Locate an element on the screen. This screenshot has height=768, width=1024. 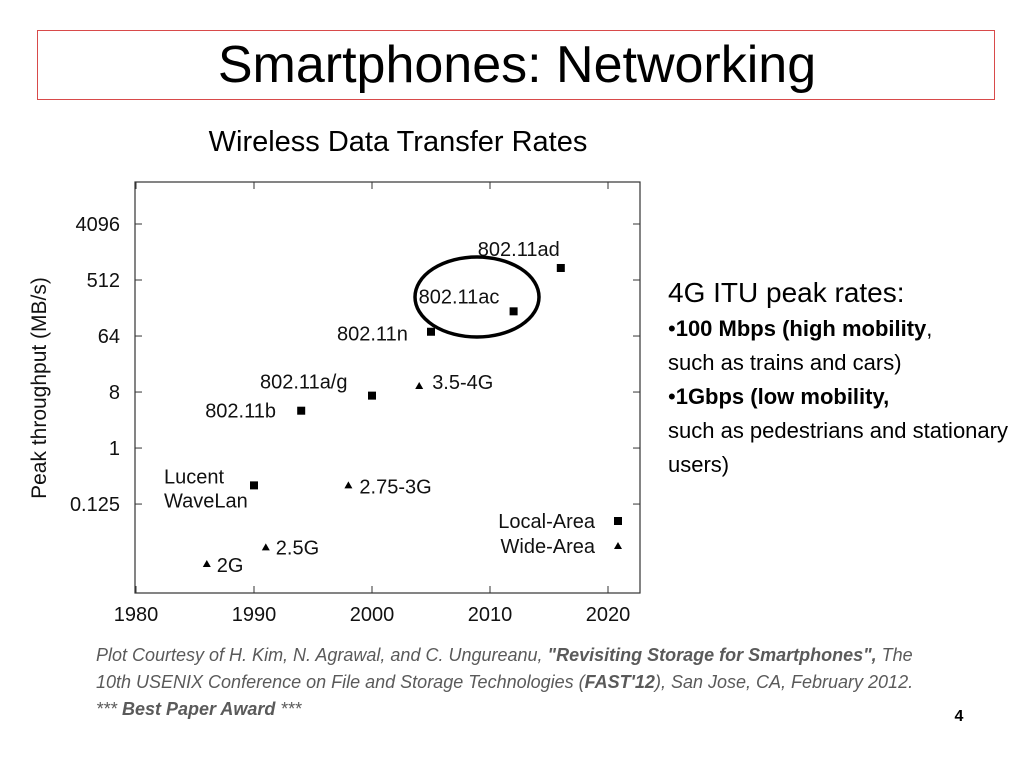
point-label: 3.5-4G is located at coordinates (462, 383).